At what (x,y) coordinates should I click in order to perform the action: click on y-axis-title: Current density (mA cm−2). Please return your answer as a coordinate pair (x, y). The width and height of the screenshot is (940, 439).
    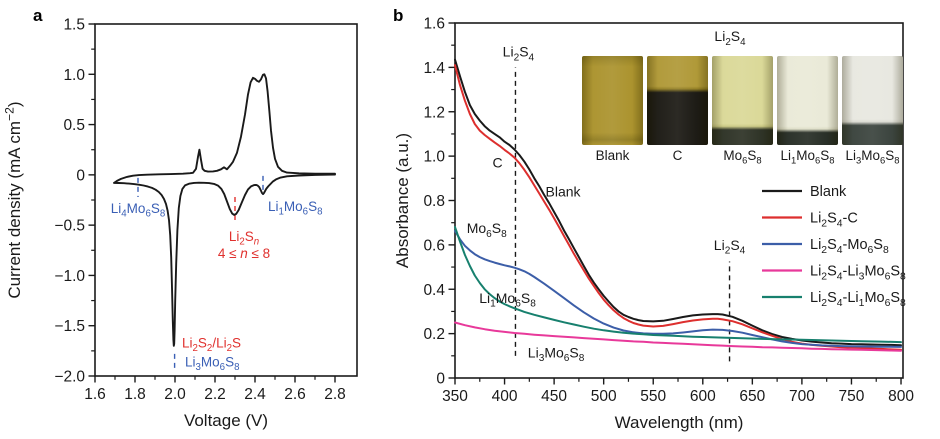
    Looking at the image, I should click on (13, 199).